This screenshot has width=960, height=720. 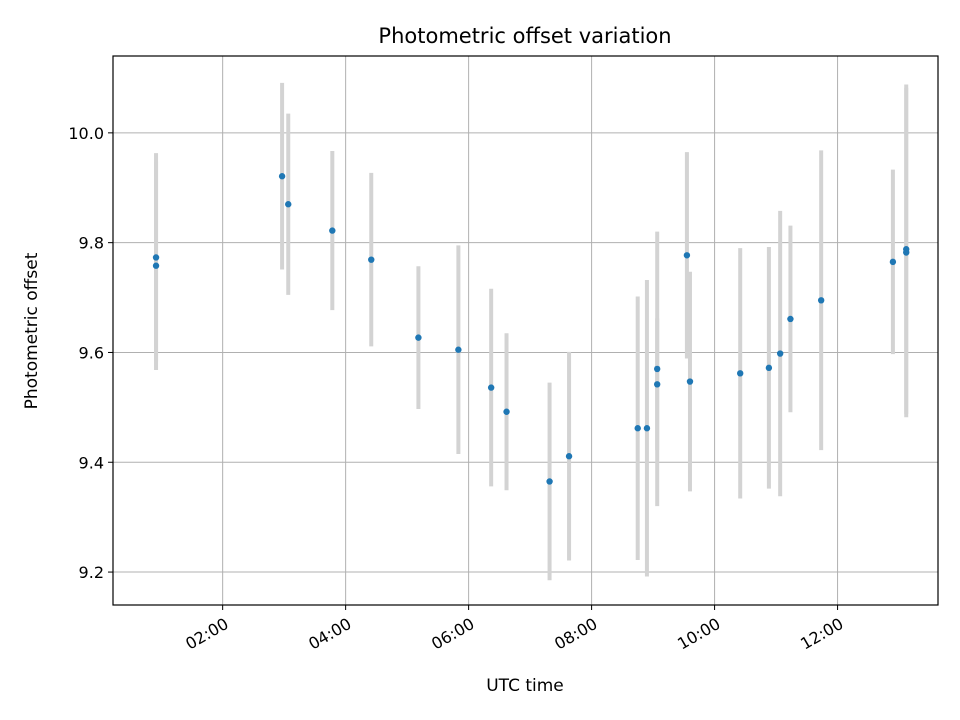 I want to click on y-axis-label: Photometric offset, so click(x=32, y=330).